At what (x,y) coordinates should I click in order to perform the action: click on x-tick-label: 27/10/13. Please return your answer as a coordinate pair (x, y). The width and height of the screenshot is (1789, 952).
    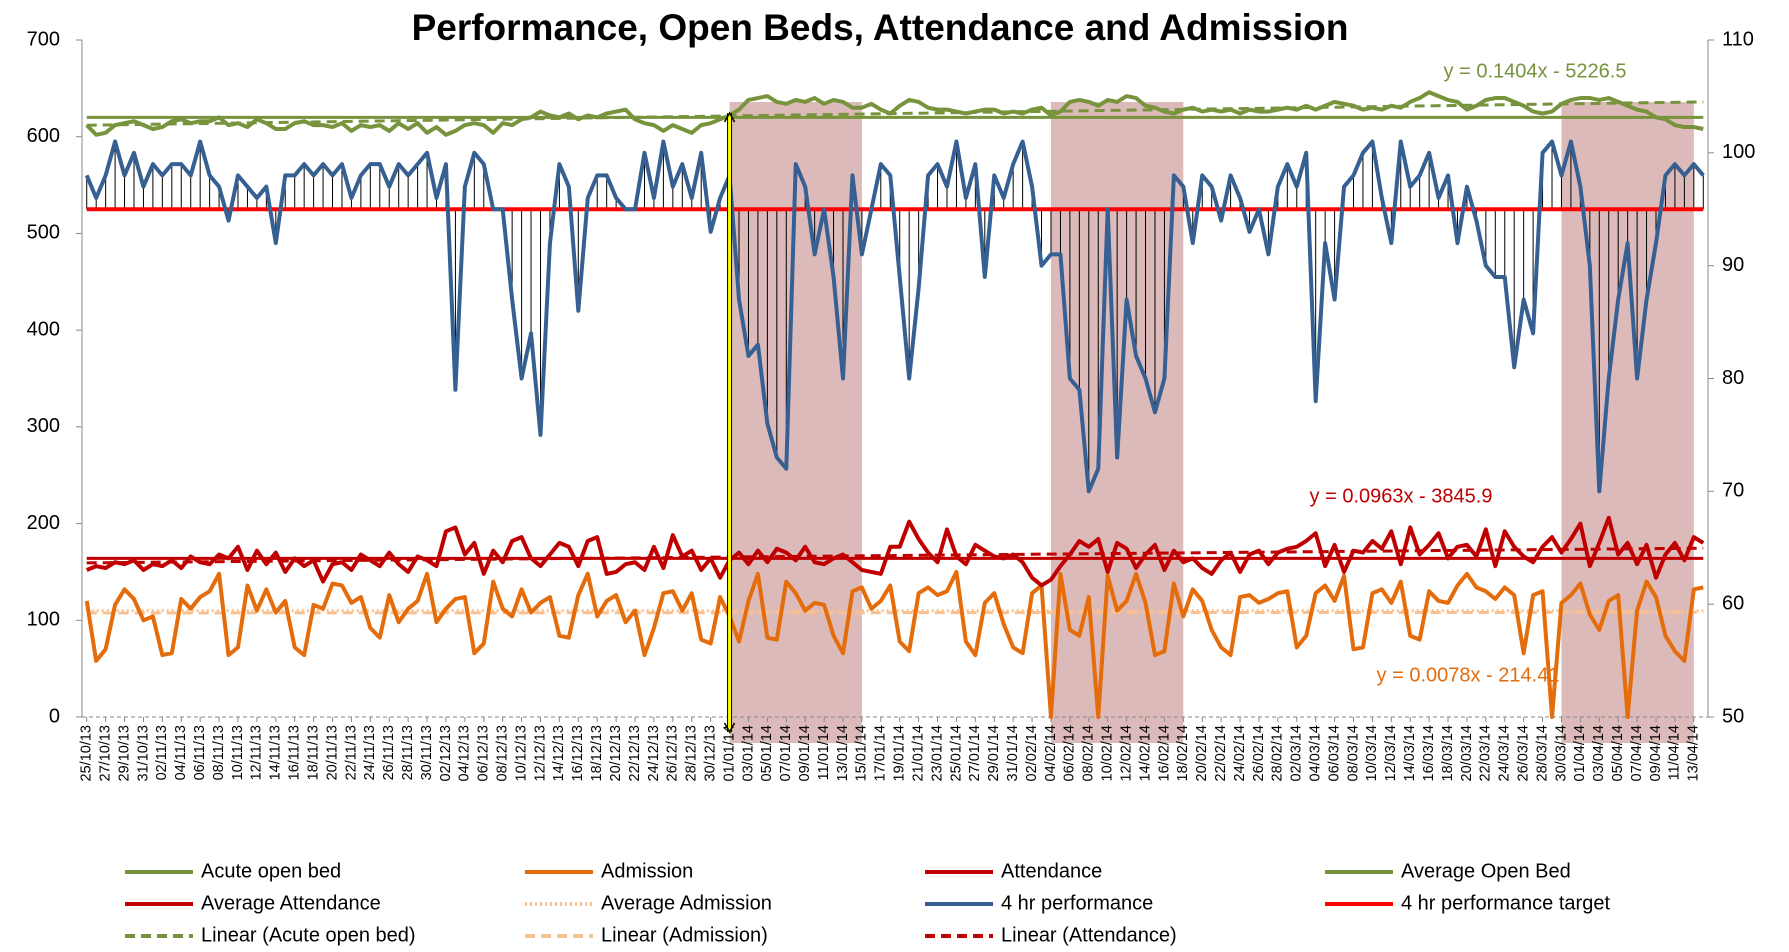
    Looking at the image, I should click on (105, 753).